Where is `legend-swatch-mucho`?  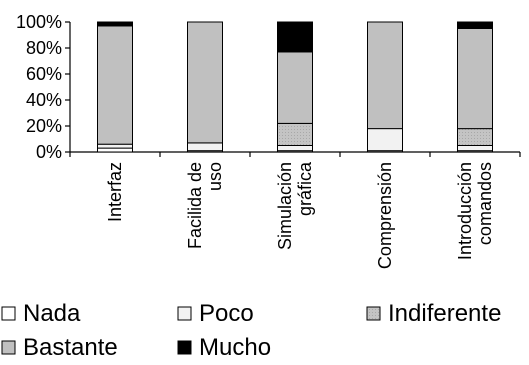
legend-swatch-mucho is located at coordinates (184, 347).